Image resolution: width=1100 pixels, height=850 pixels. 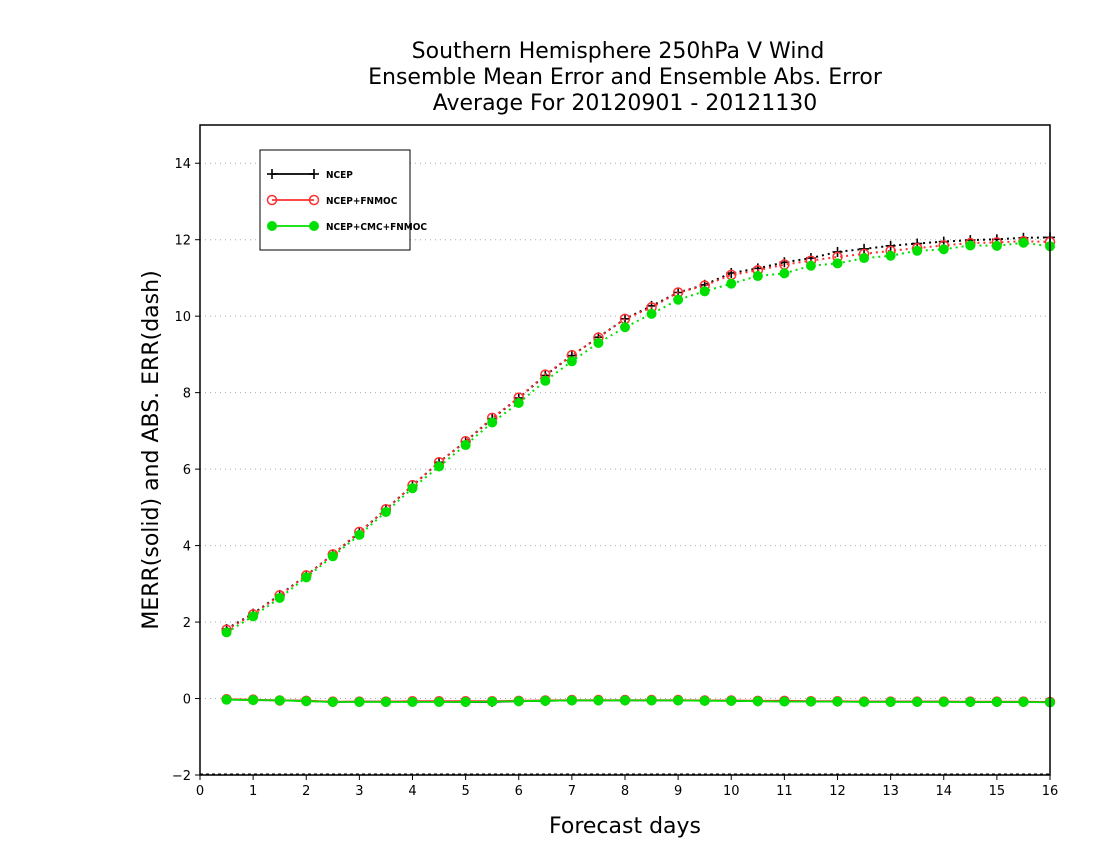 I want to click on x-tick-label: 11, so click(x=784, y=791).